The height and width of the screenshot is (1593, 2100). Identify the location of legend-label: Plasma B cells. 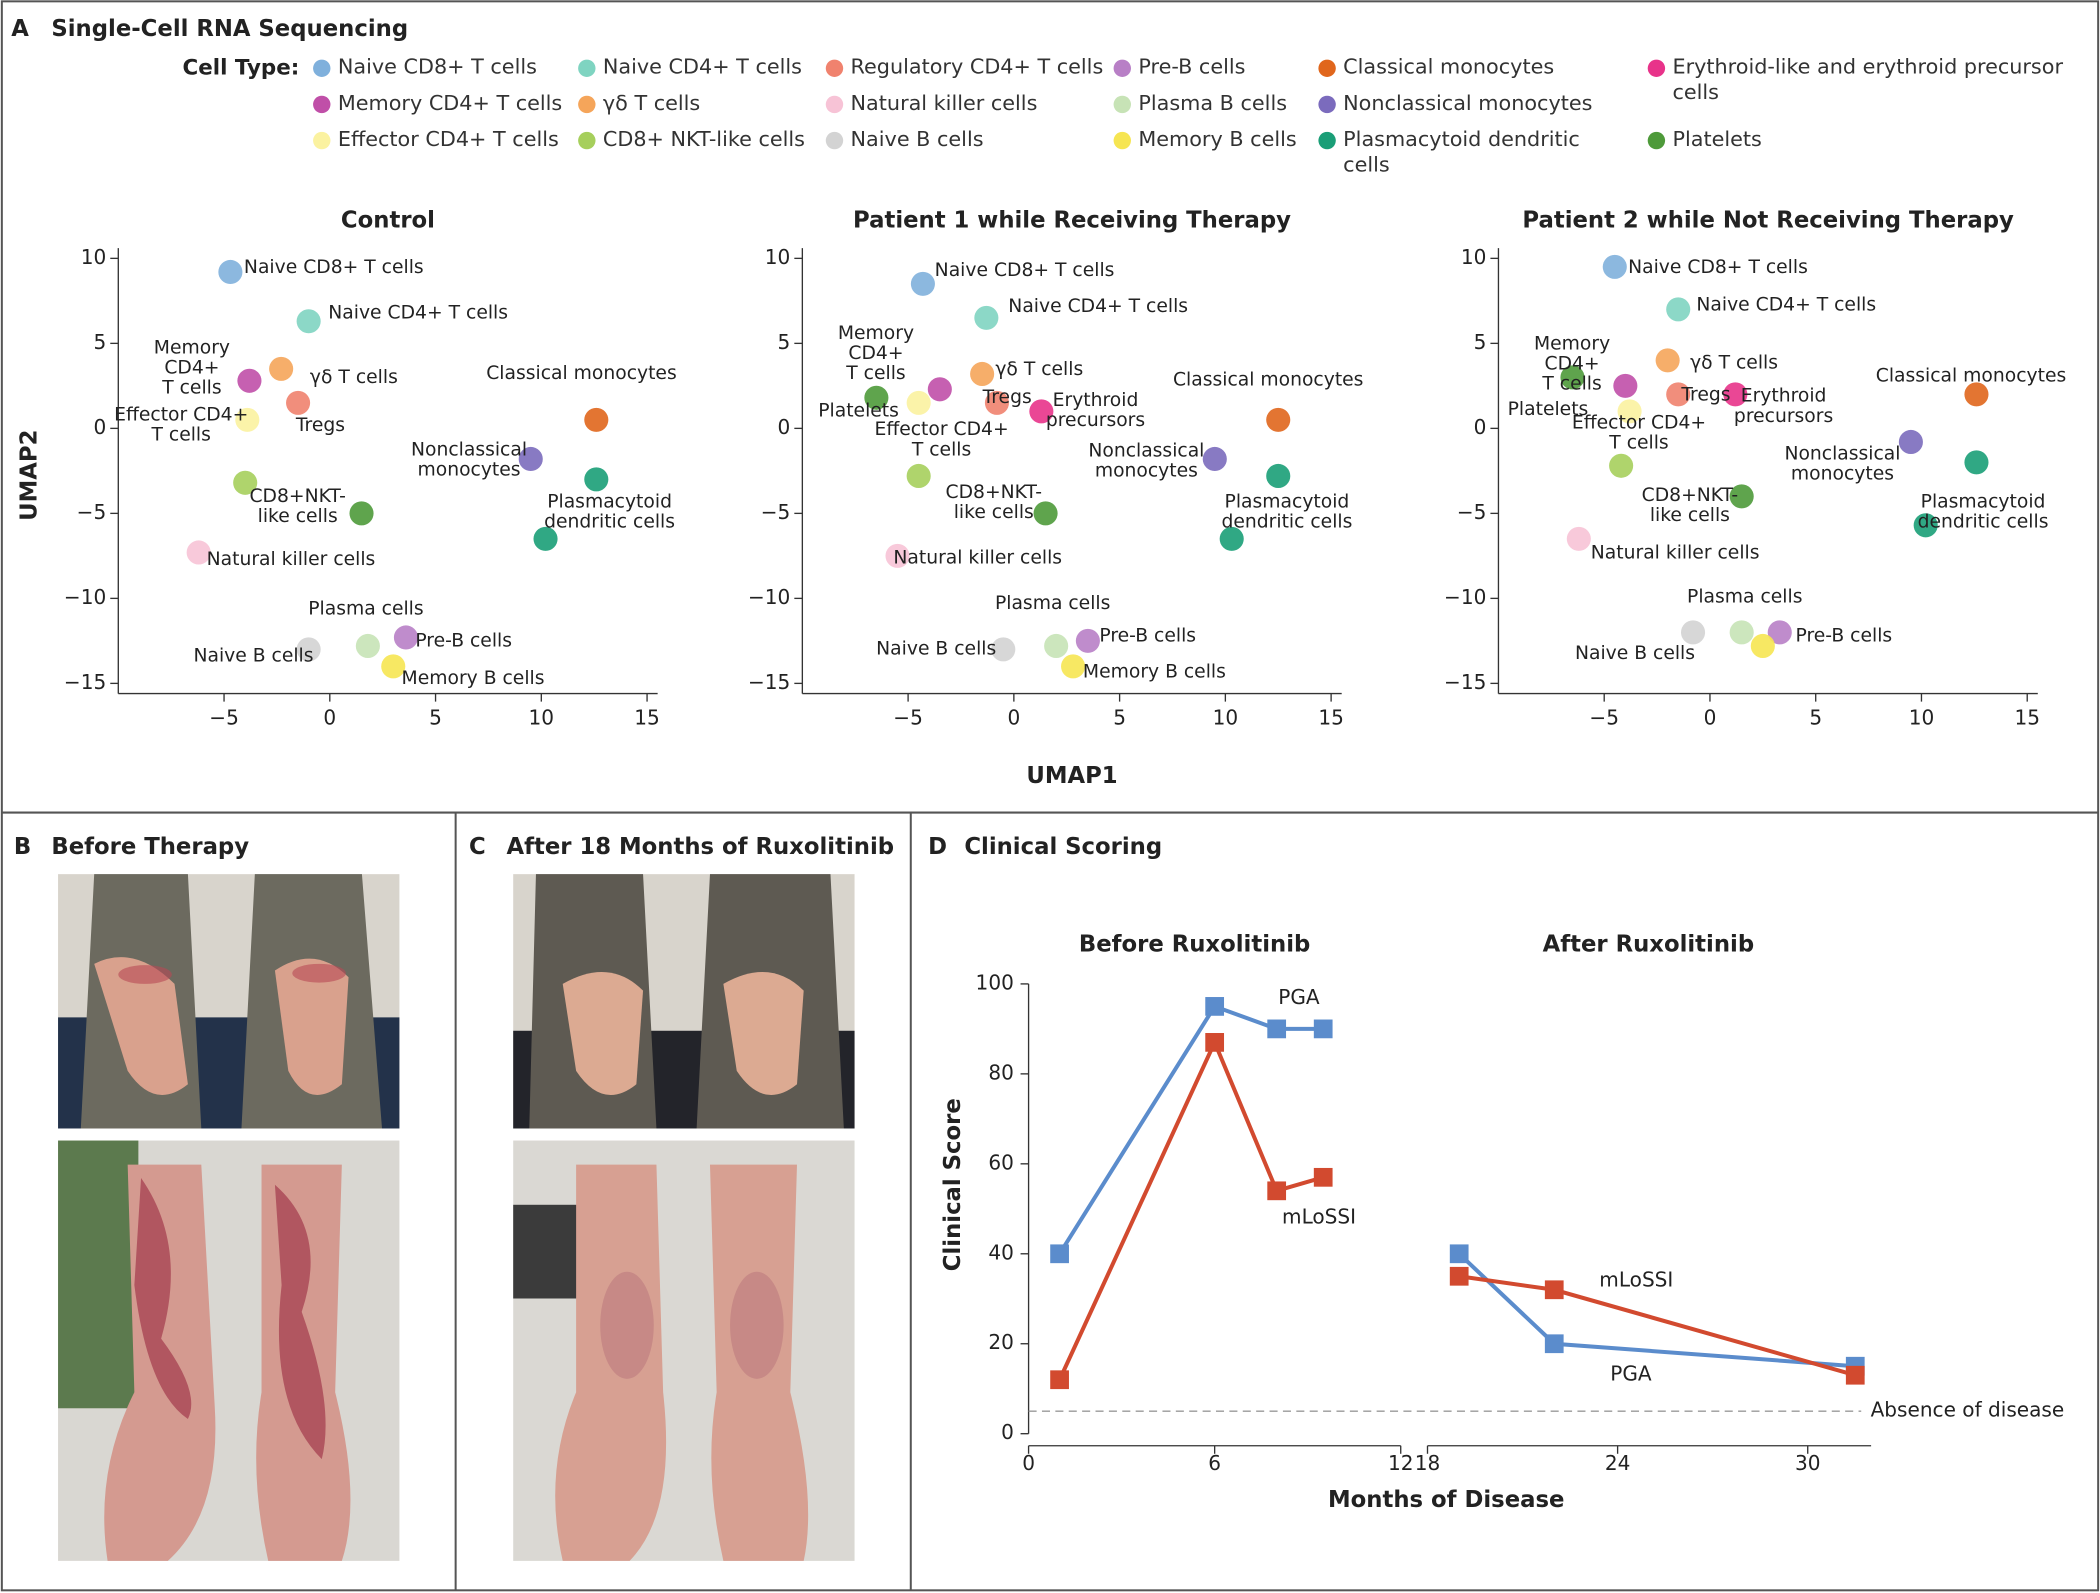
(1213, 103).